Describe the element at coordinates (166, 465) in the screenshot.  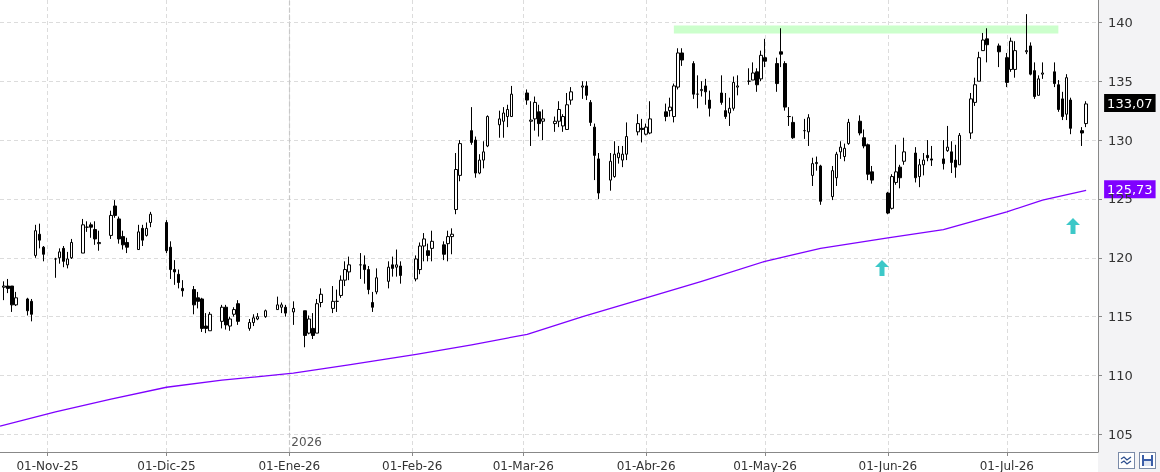
I see `x-tick-label: 01-Dic-25` at that location.